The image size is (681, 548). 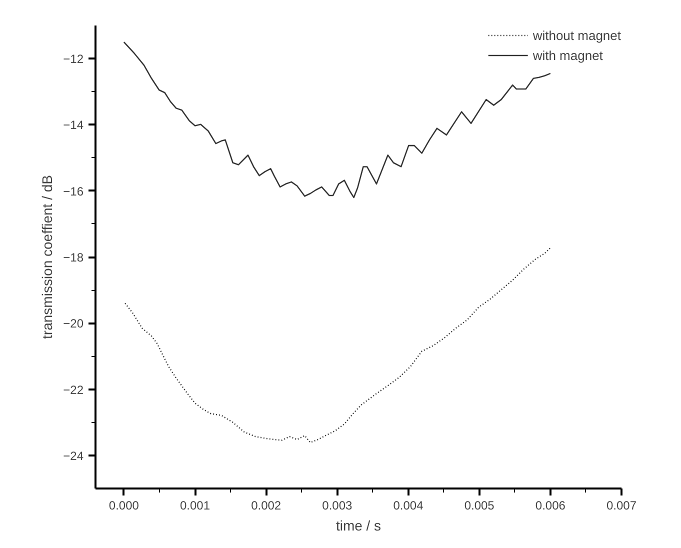 What do you see at coordinates (47, 257) in the screenshot?
I see `y-axis-title: transmission coeffient / dB` at bounding box center [47, 257].